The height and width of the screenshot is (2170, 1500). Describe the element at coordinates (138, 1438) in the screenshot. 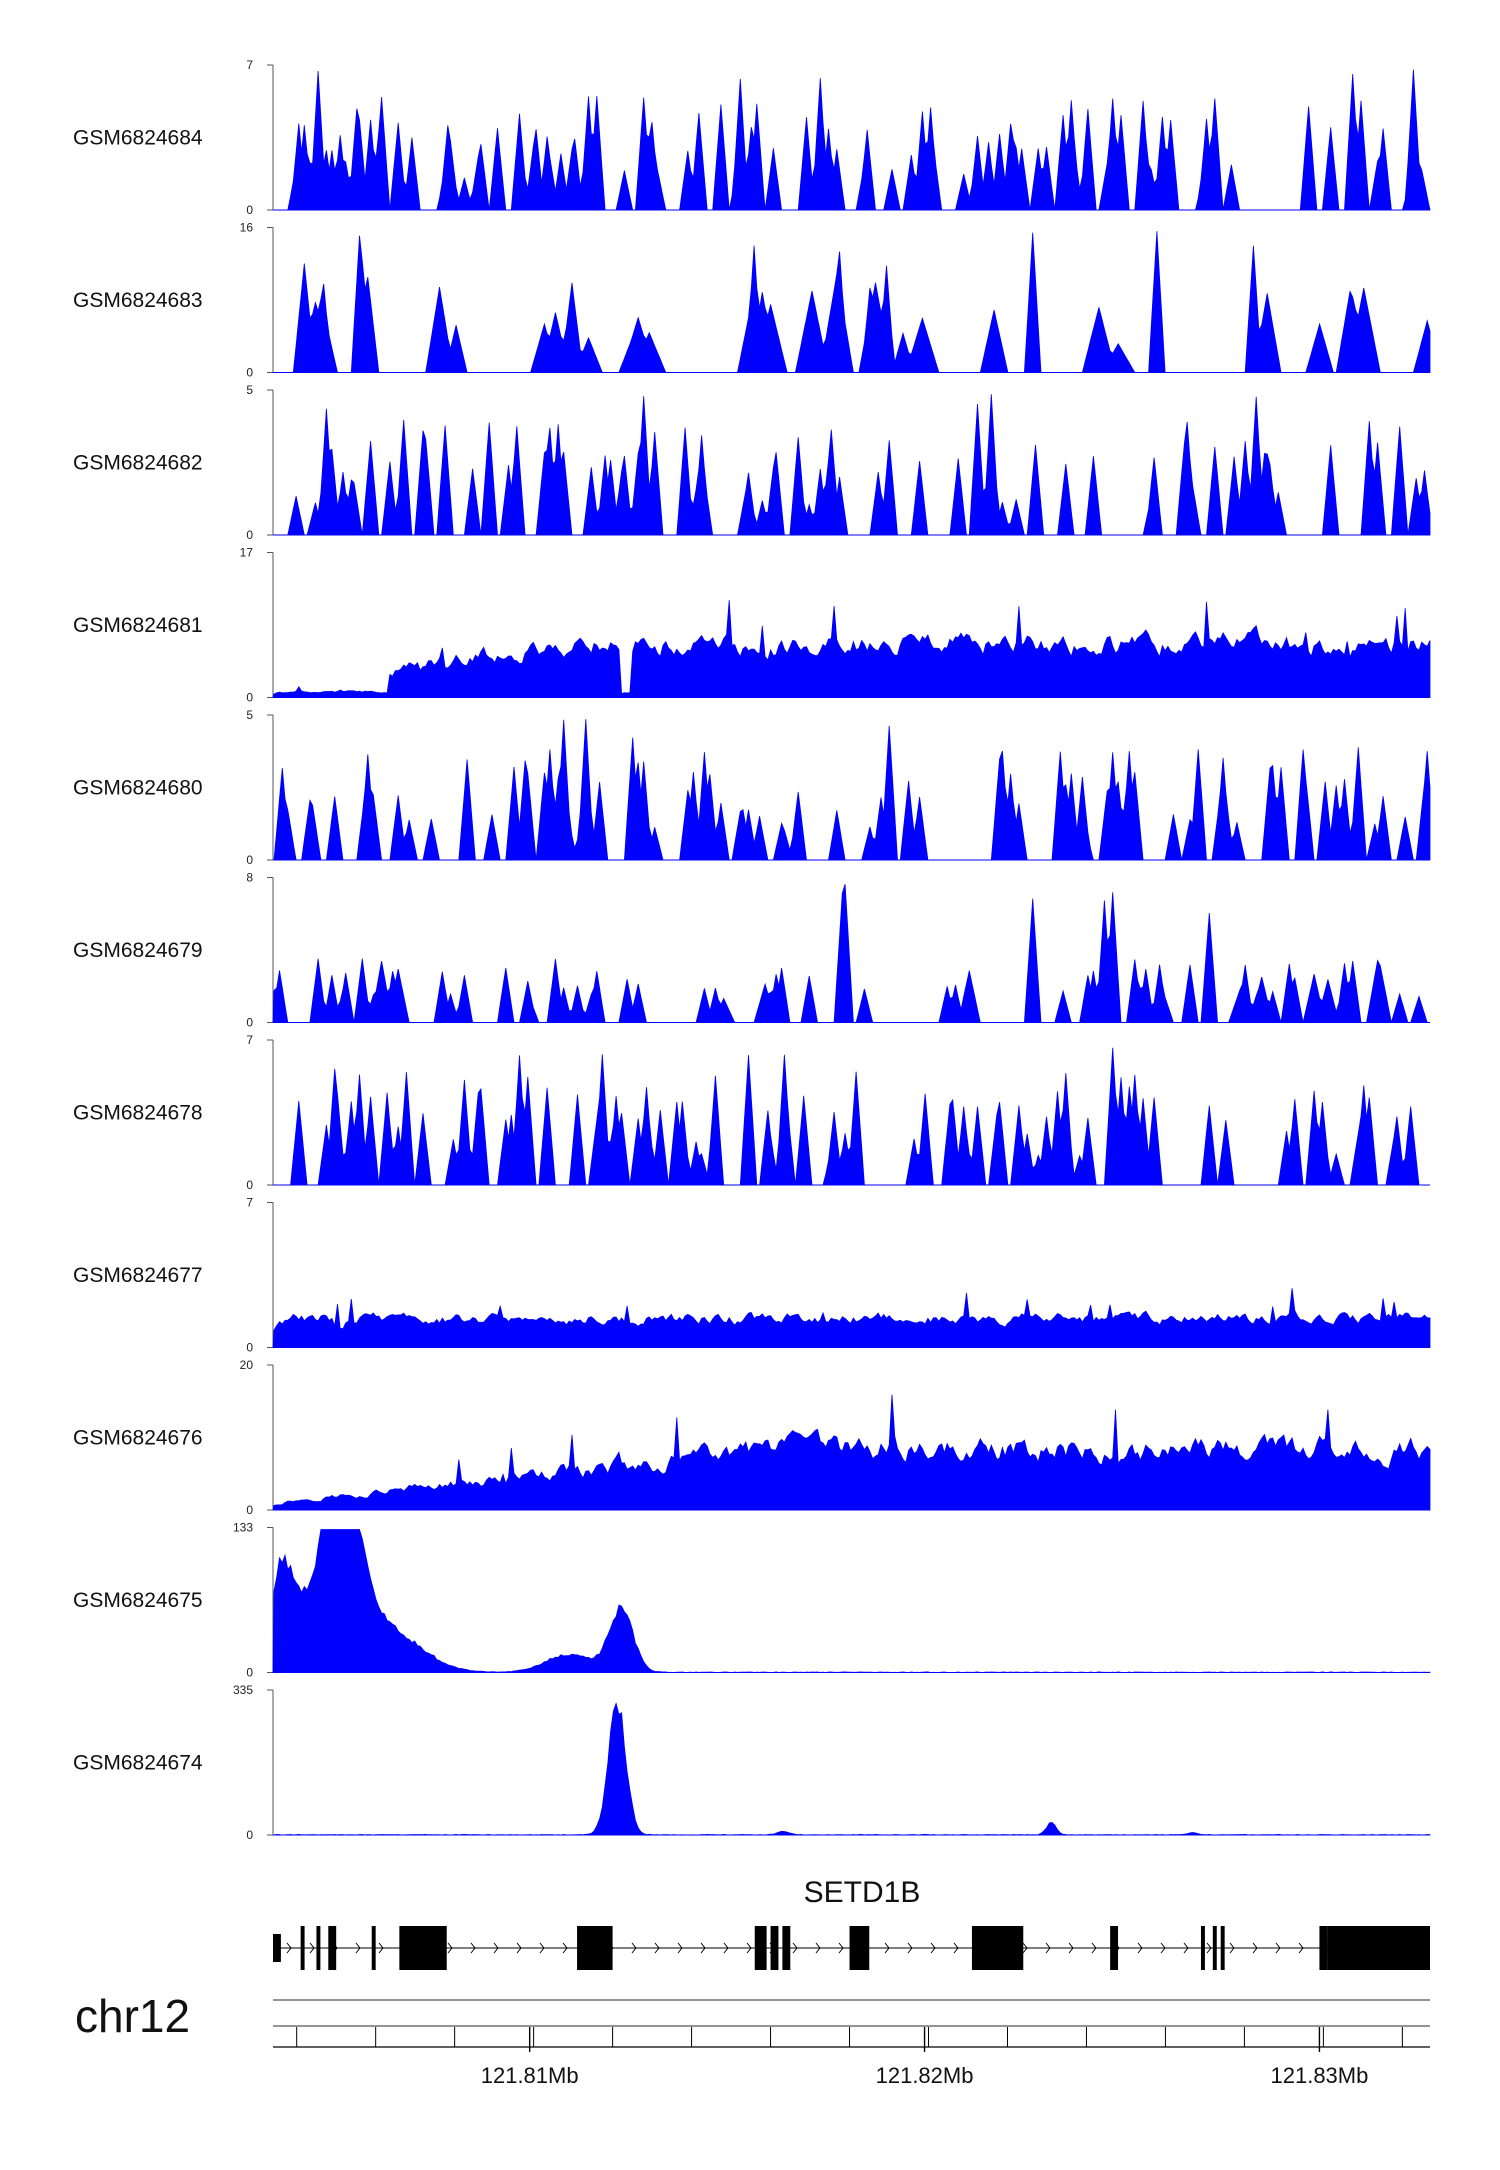

I see `track-label: GSM6824676` at that location.